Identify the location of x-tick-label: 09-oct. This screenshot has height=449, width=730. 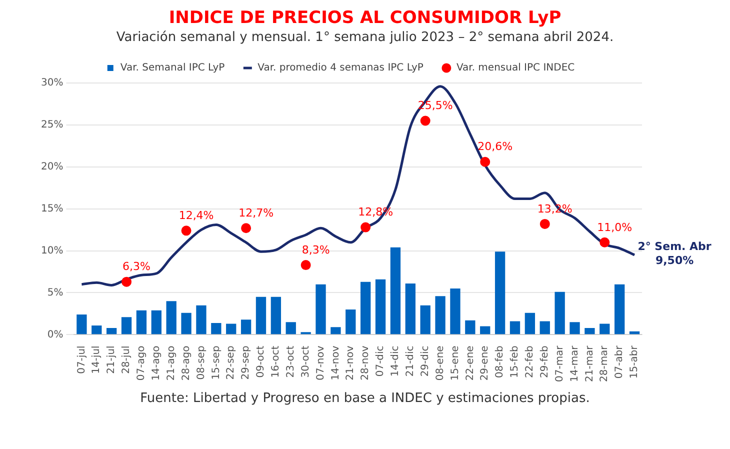
(261, 362).